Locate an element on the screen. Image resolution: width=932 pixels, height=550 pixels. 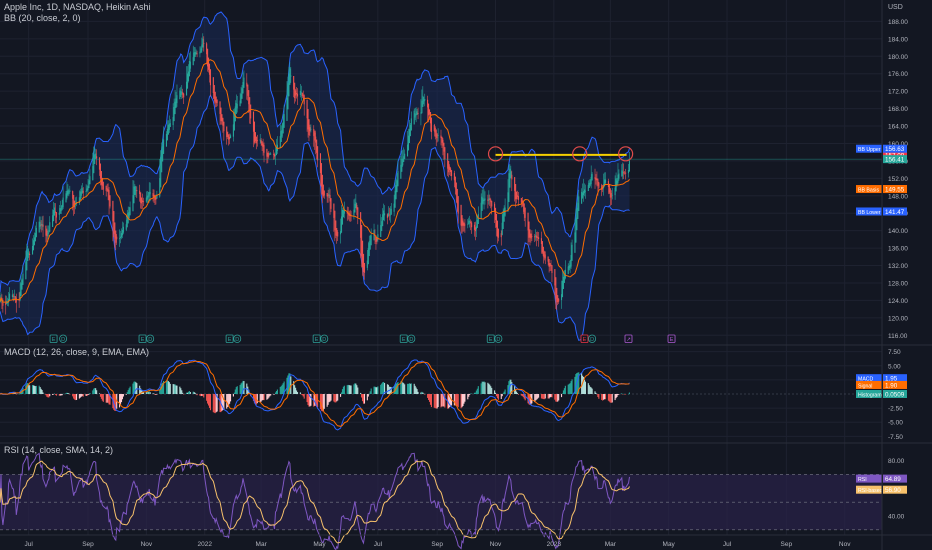
macd-label: MACD is located at coordinates (855, 378).